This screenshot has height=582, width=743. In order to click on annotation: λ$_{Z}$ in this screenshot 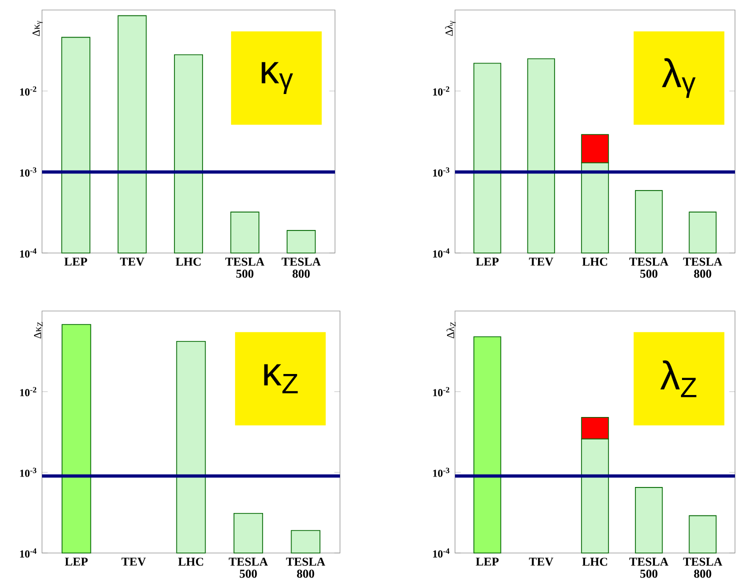, I will do `click(678, 379)`.